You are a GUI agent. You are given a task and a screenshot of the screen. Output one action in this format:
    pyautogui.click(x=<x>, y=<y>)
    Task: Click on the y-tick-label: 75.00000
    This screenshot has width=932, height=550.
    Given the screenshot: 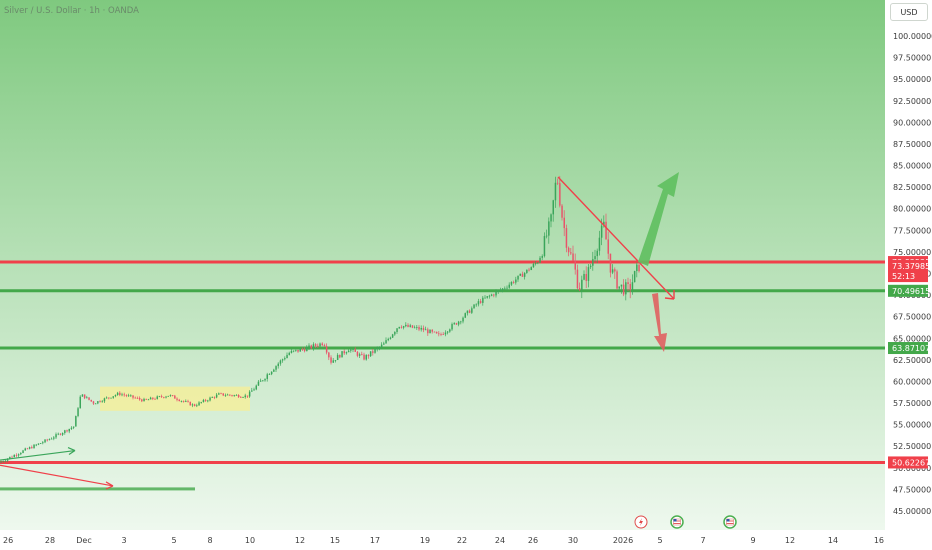 What is the action you would take?
    pyautogui.click(x=912, y=252)
    